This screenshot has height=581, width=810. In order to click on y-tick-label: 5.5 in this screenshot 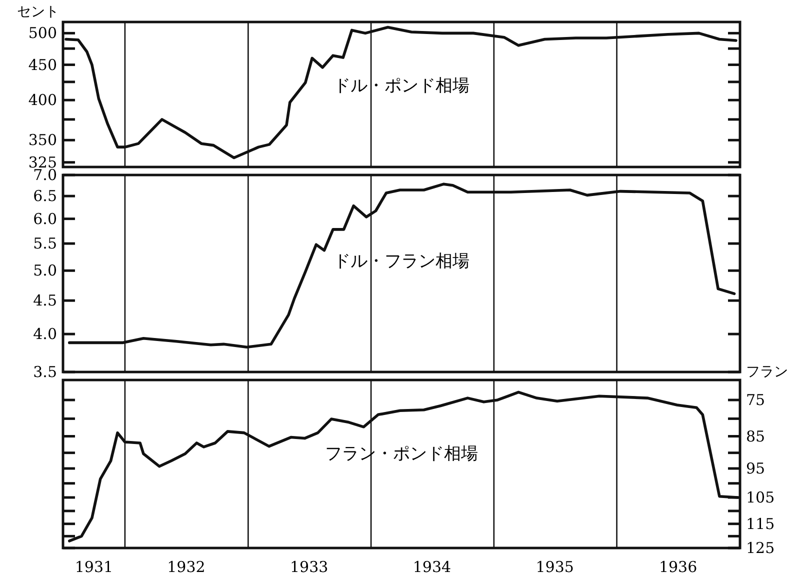, I will do `click(45, 243)`.